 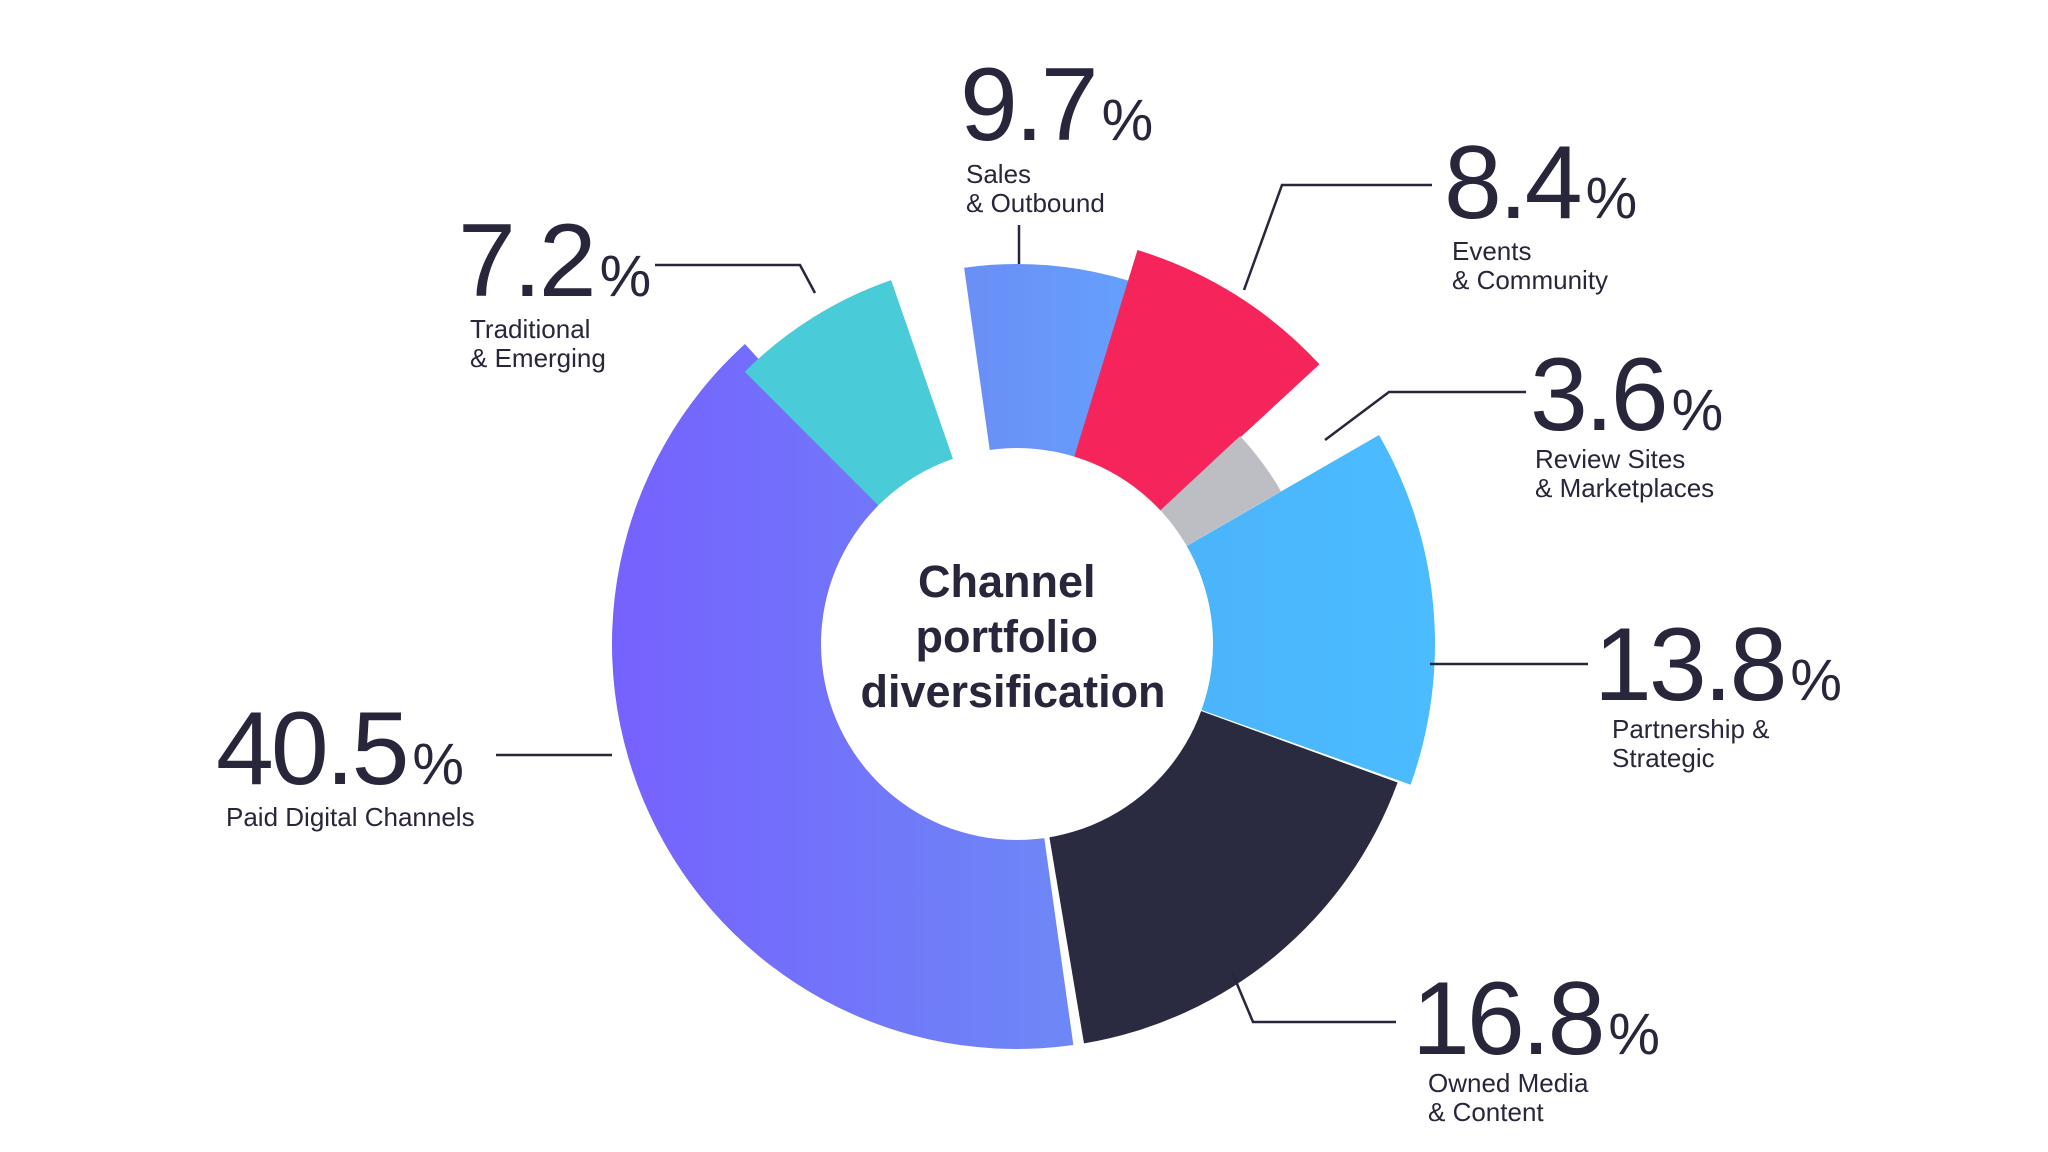 What do you see at coordinates (538, 358) in the screenshot?
I see `slice-label-line: & Emerging` at bounding box center [538, 358].